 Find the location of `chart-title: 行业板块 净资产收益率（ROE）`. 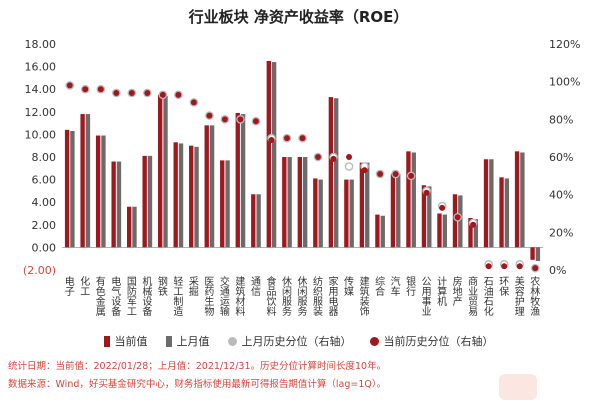

chart-title: 行业板块 净资产收益率（ROE） is located at coordinates (298, 17).